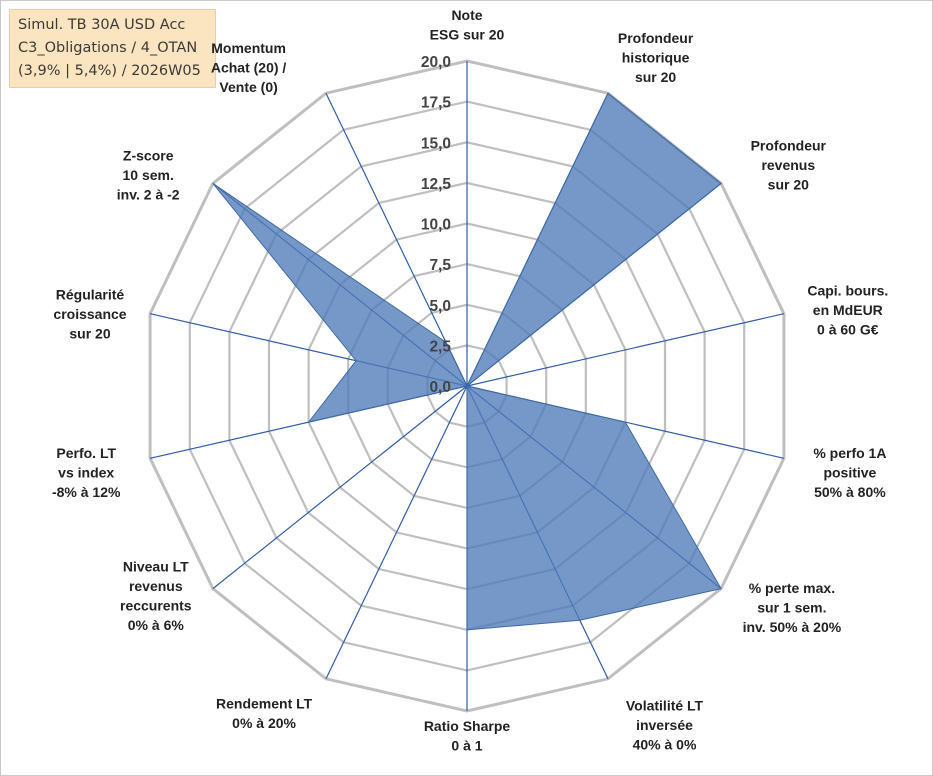 This screenshot has width=933, height=776. I want to click on axis-label-1-line-1: historique, so click(656, 57).